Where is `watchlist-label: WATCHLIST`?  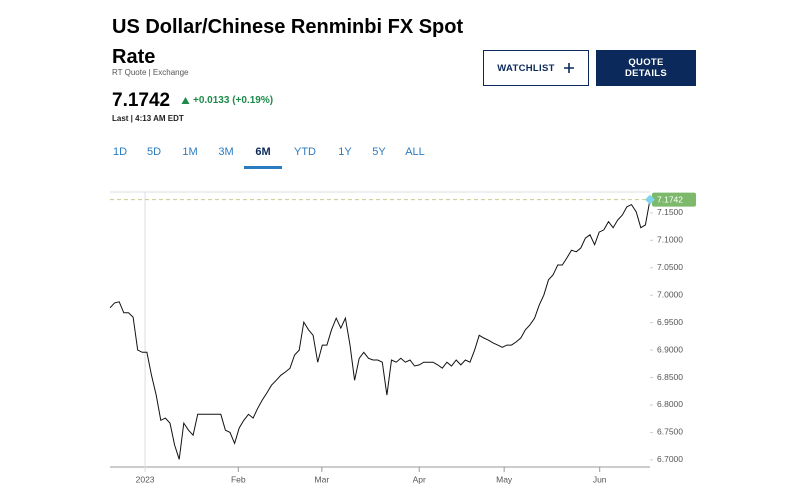 watchlist-label: WATCHLIST is located at coordinates (526, 68).